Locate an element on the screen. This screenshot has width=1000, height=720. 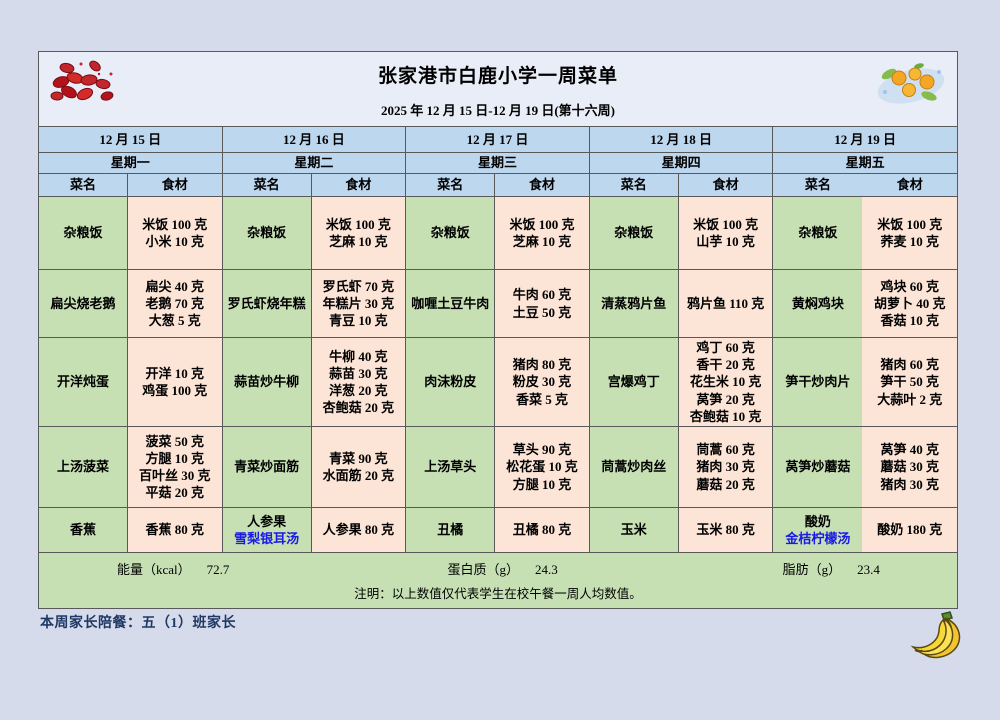
dish-cell: 莴笋炒蘑菇 is located at coordinates (818, 466).